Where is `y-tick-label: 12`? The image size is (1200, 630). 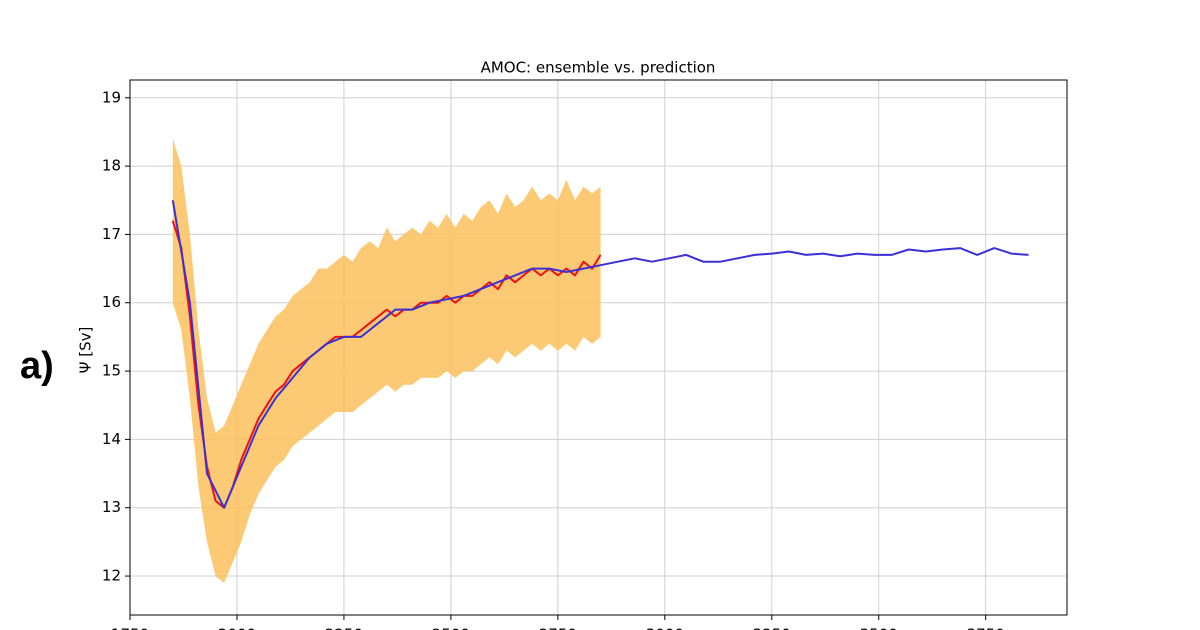
y-tick-label: 12 is located at coordinates (111, 576).